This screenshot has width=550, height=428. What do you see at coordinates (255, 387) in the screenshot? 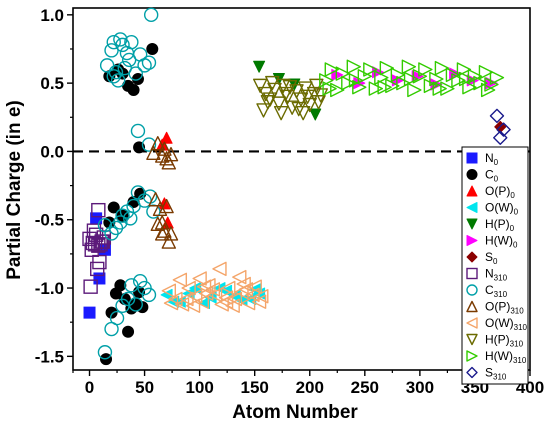
I see `x-tick-label: 150` at bounding box center [255, 387].